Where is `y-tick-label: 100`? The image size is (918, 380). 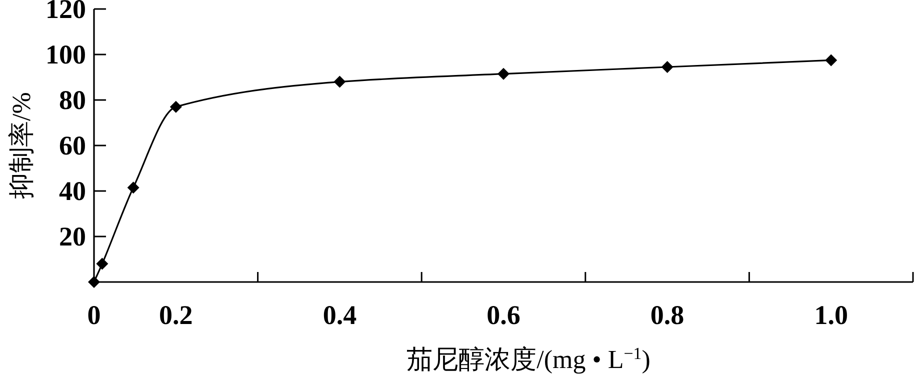 y-tick-label: 100 is located at coordinates (66, 55).